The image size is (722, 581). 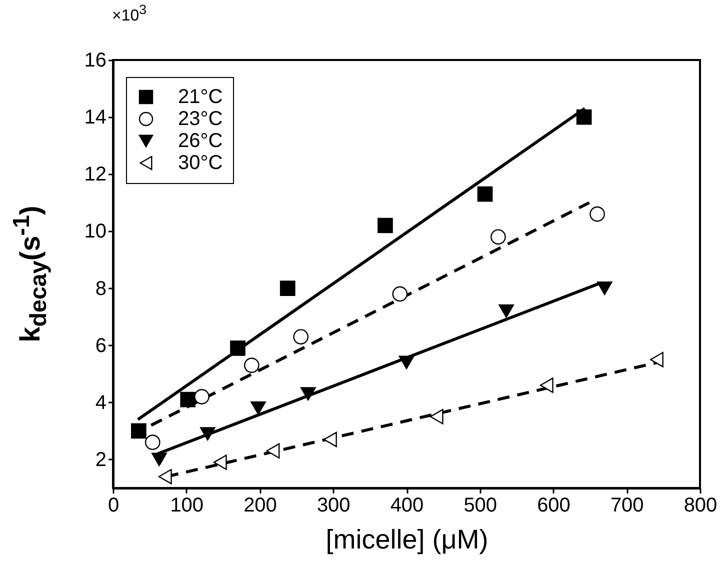 I want to click on y-tick-label: 8, so click(x=100, y=289).